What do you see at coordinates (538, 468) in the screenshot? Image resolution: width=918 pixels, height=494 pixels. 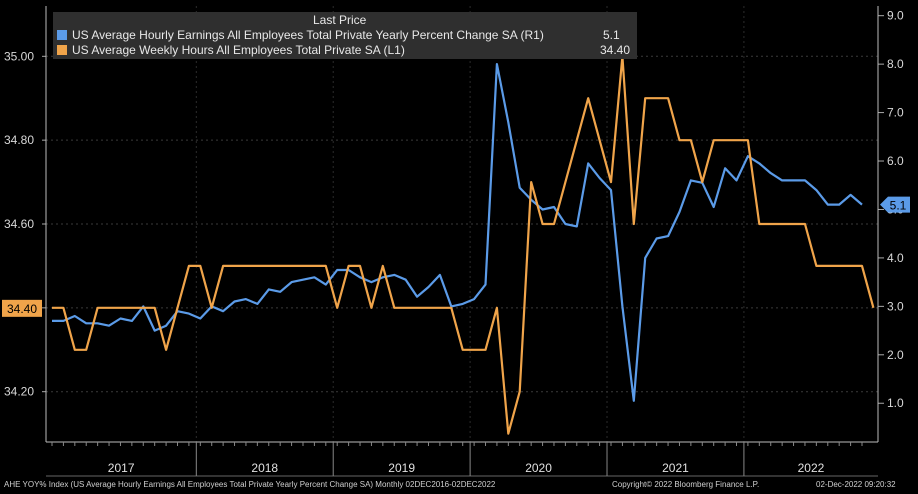 I see `x-year-label: 2020` at bounding box center [538, 468].